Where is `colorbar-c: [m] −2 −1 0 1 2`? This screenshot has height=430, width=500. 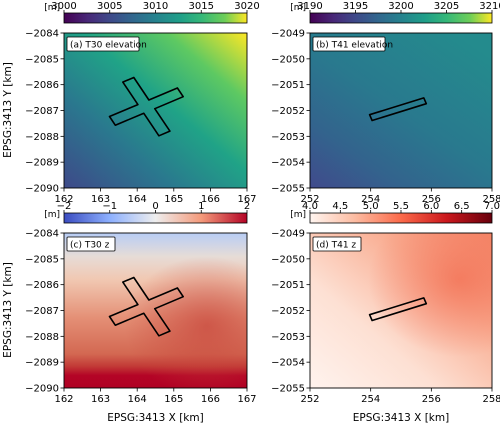
colorbar-c: [m] −2 −1 0 1 2 is located at coordinates (147, 212).